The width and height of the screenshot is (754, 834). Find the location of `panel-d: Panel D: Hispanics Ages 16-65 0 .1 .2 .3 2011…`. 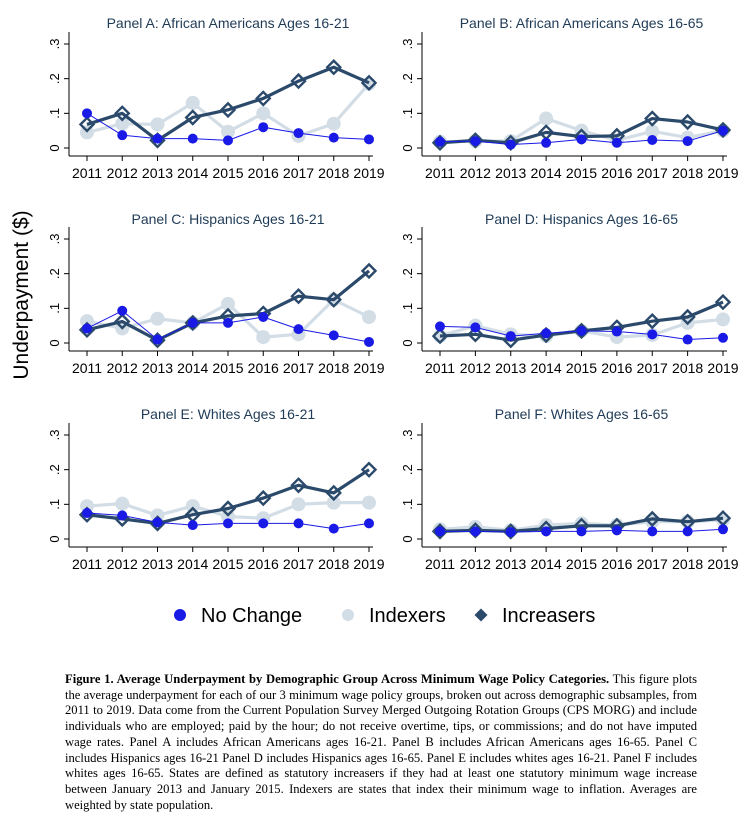

panel-d: Panel D: Hispanics Ages 16-65 0 .1 .2 .3 2011… is located at coordinates (569, 293).